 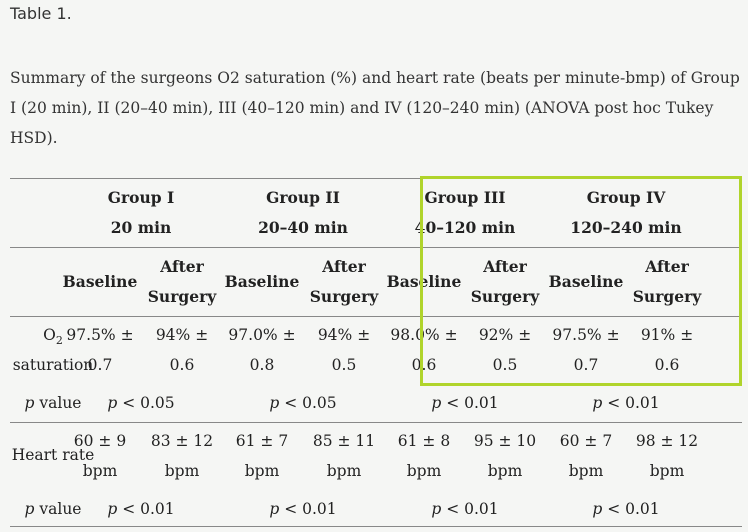 I want to click on hr-value-line1: 98 ± 12, so click(x=667, y=441).